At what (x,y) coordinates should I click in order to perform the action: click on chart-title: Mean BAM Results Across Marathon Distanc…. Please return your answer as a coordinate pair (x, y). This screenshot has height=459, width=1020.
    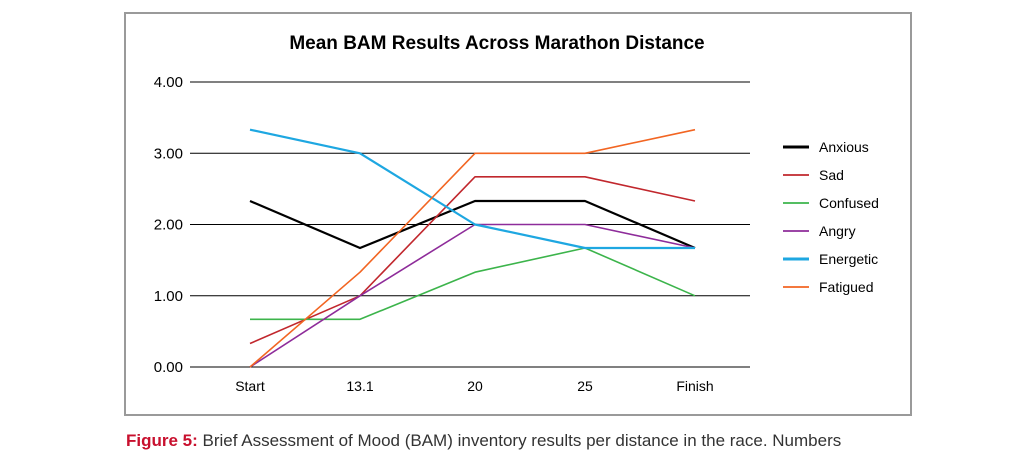
    Looking at the image, I should click on (496, 43).